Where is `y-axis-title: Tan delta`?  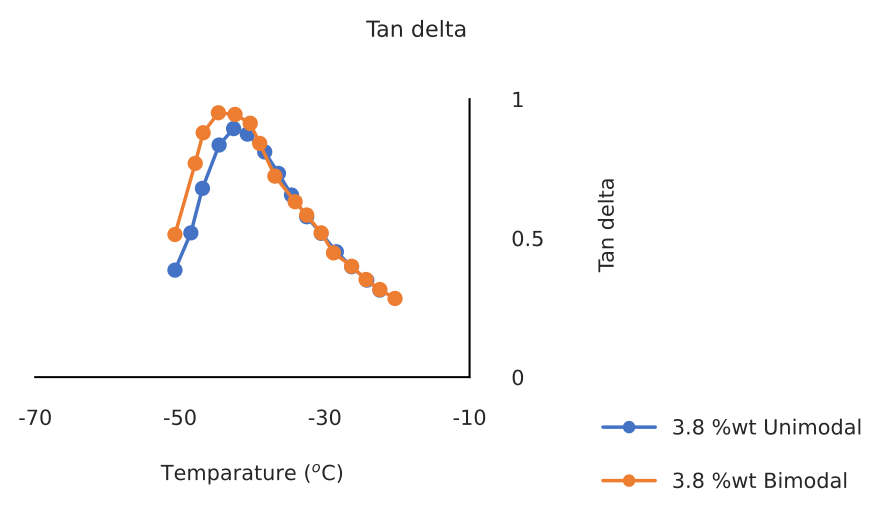 y-axis-title: Tan delta is located at coordinates (606, 225).